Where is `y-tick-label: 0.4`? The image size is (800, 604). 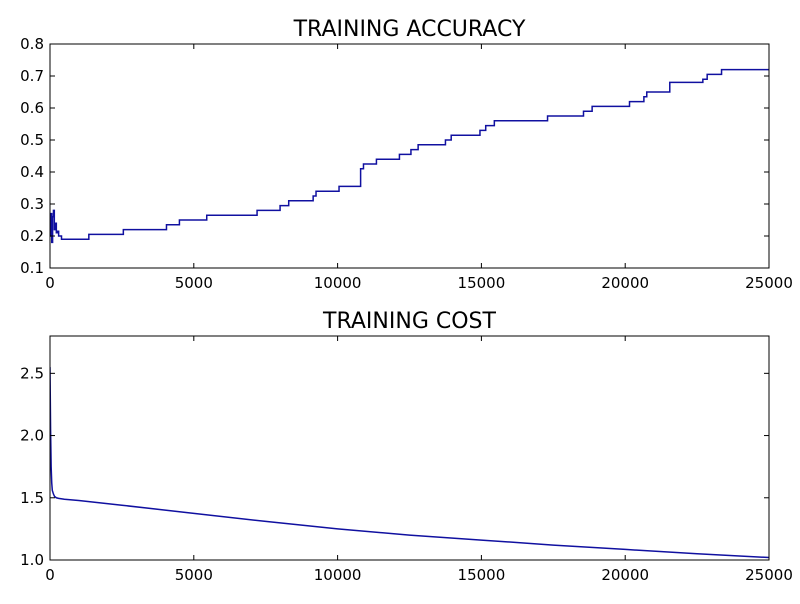
y-tick-label: 0.4 is located at coordinates (32, 172).